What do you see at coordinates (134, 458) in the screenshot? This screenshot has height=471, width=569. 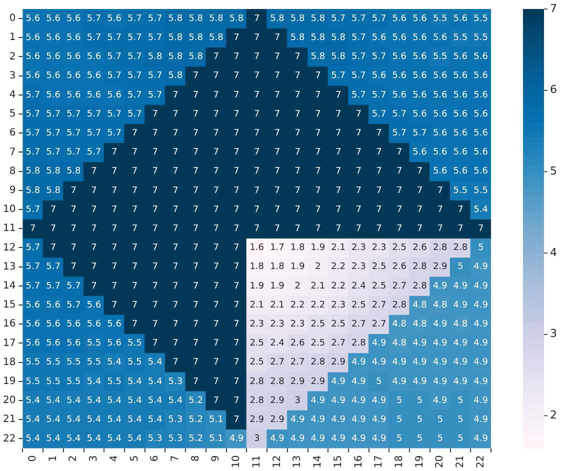 I see `x-tick-label: 5` at bounding box center [134, 458].